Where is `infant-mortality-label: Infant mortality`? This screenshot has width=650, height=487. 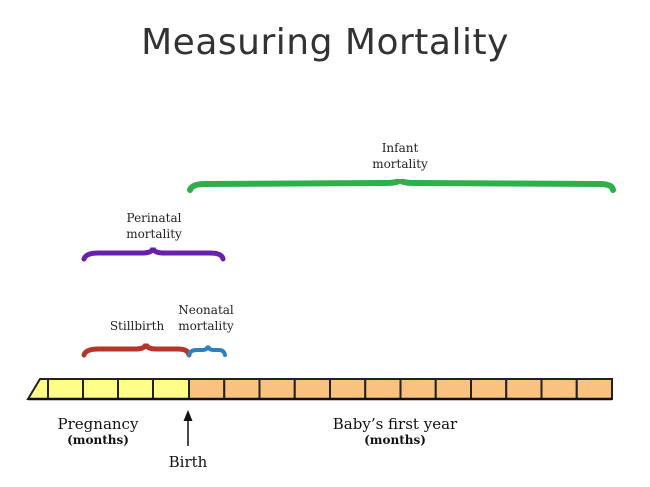
infant-mortality-label: Infant mortality is located at coordinates (400, 156).